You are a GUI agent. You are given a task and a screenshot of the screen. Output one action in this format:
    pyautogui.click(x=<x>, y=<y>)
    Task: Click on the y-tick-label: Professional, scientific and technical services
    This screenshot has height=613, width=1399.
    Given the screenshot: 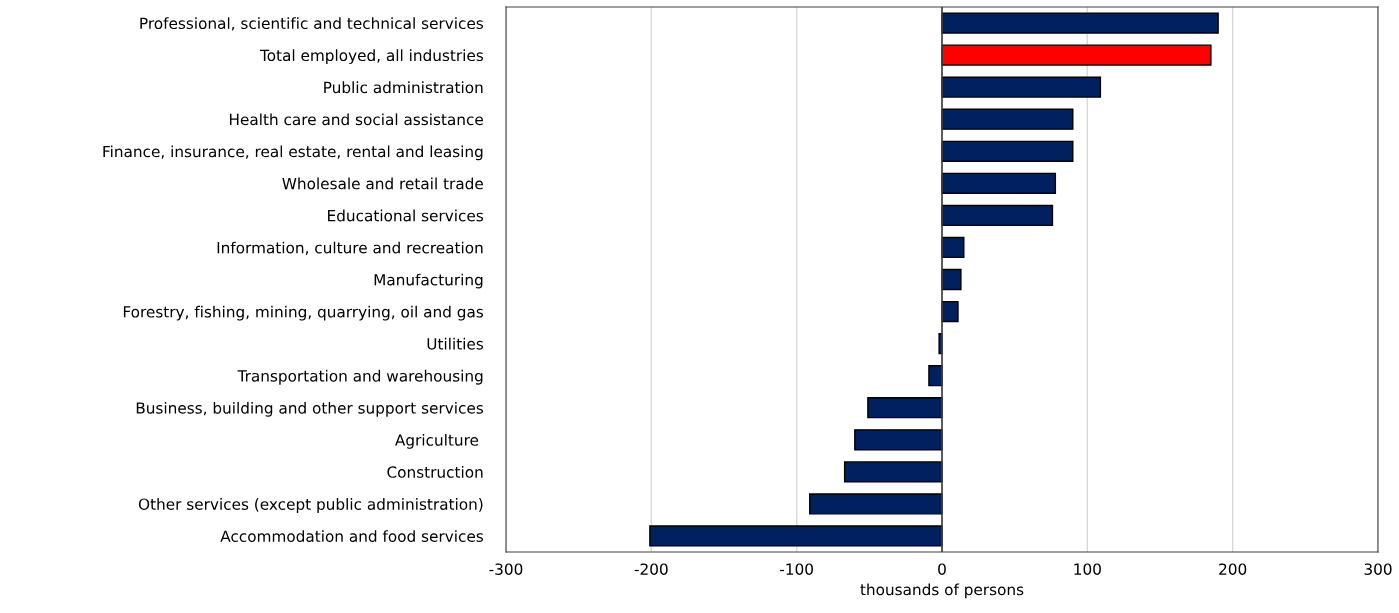 What is the action you would take?
    pyautogui.click(x=312, y=24)
    